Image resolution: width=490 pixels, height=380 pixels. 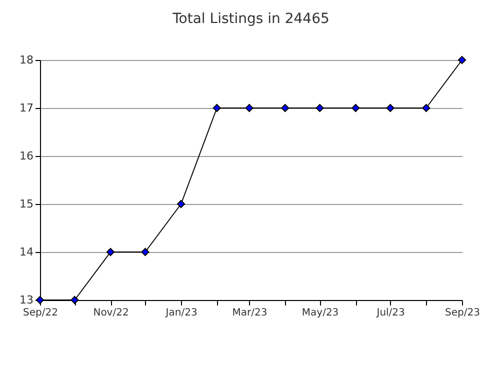 What do you see at coordinates (250, 313) in the screenshot?
I see `x-tick-label: Mar/23` at bounding box center [250, 313].